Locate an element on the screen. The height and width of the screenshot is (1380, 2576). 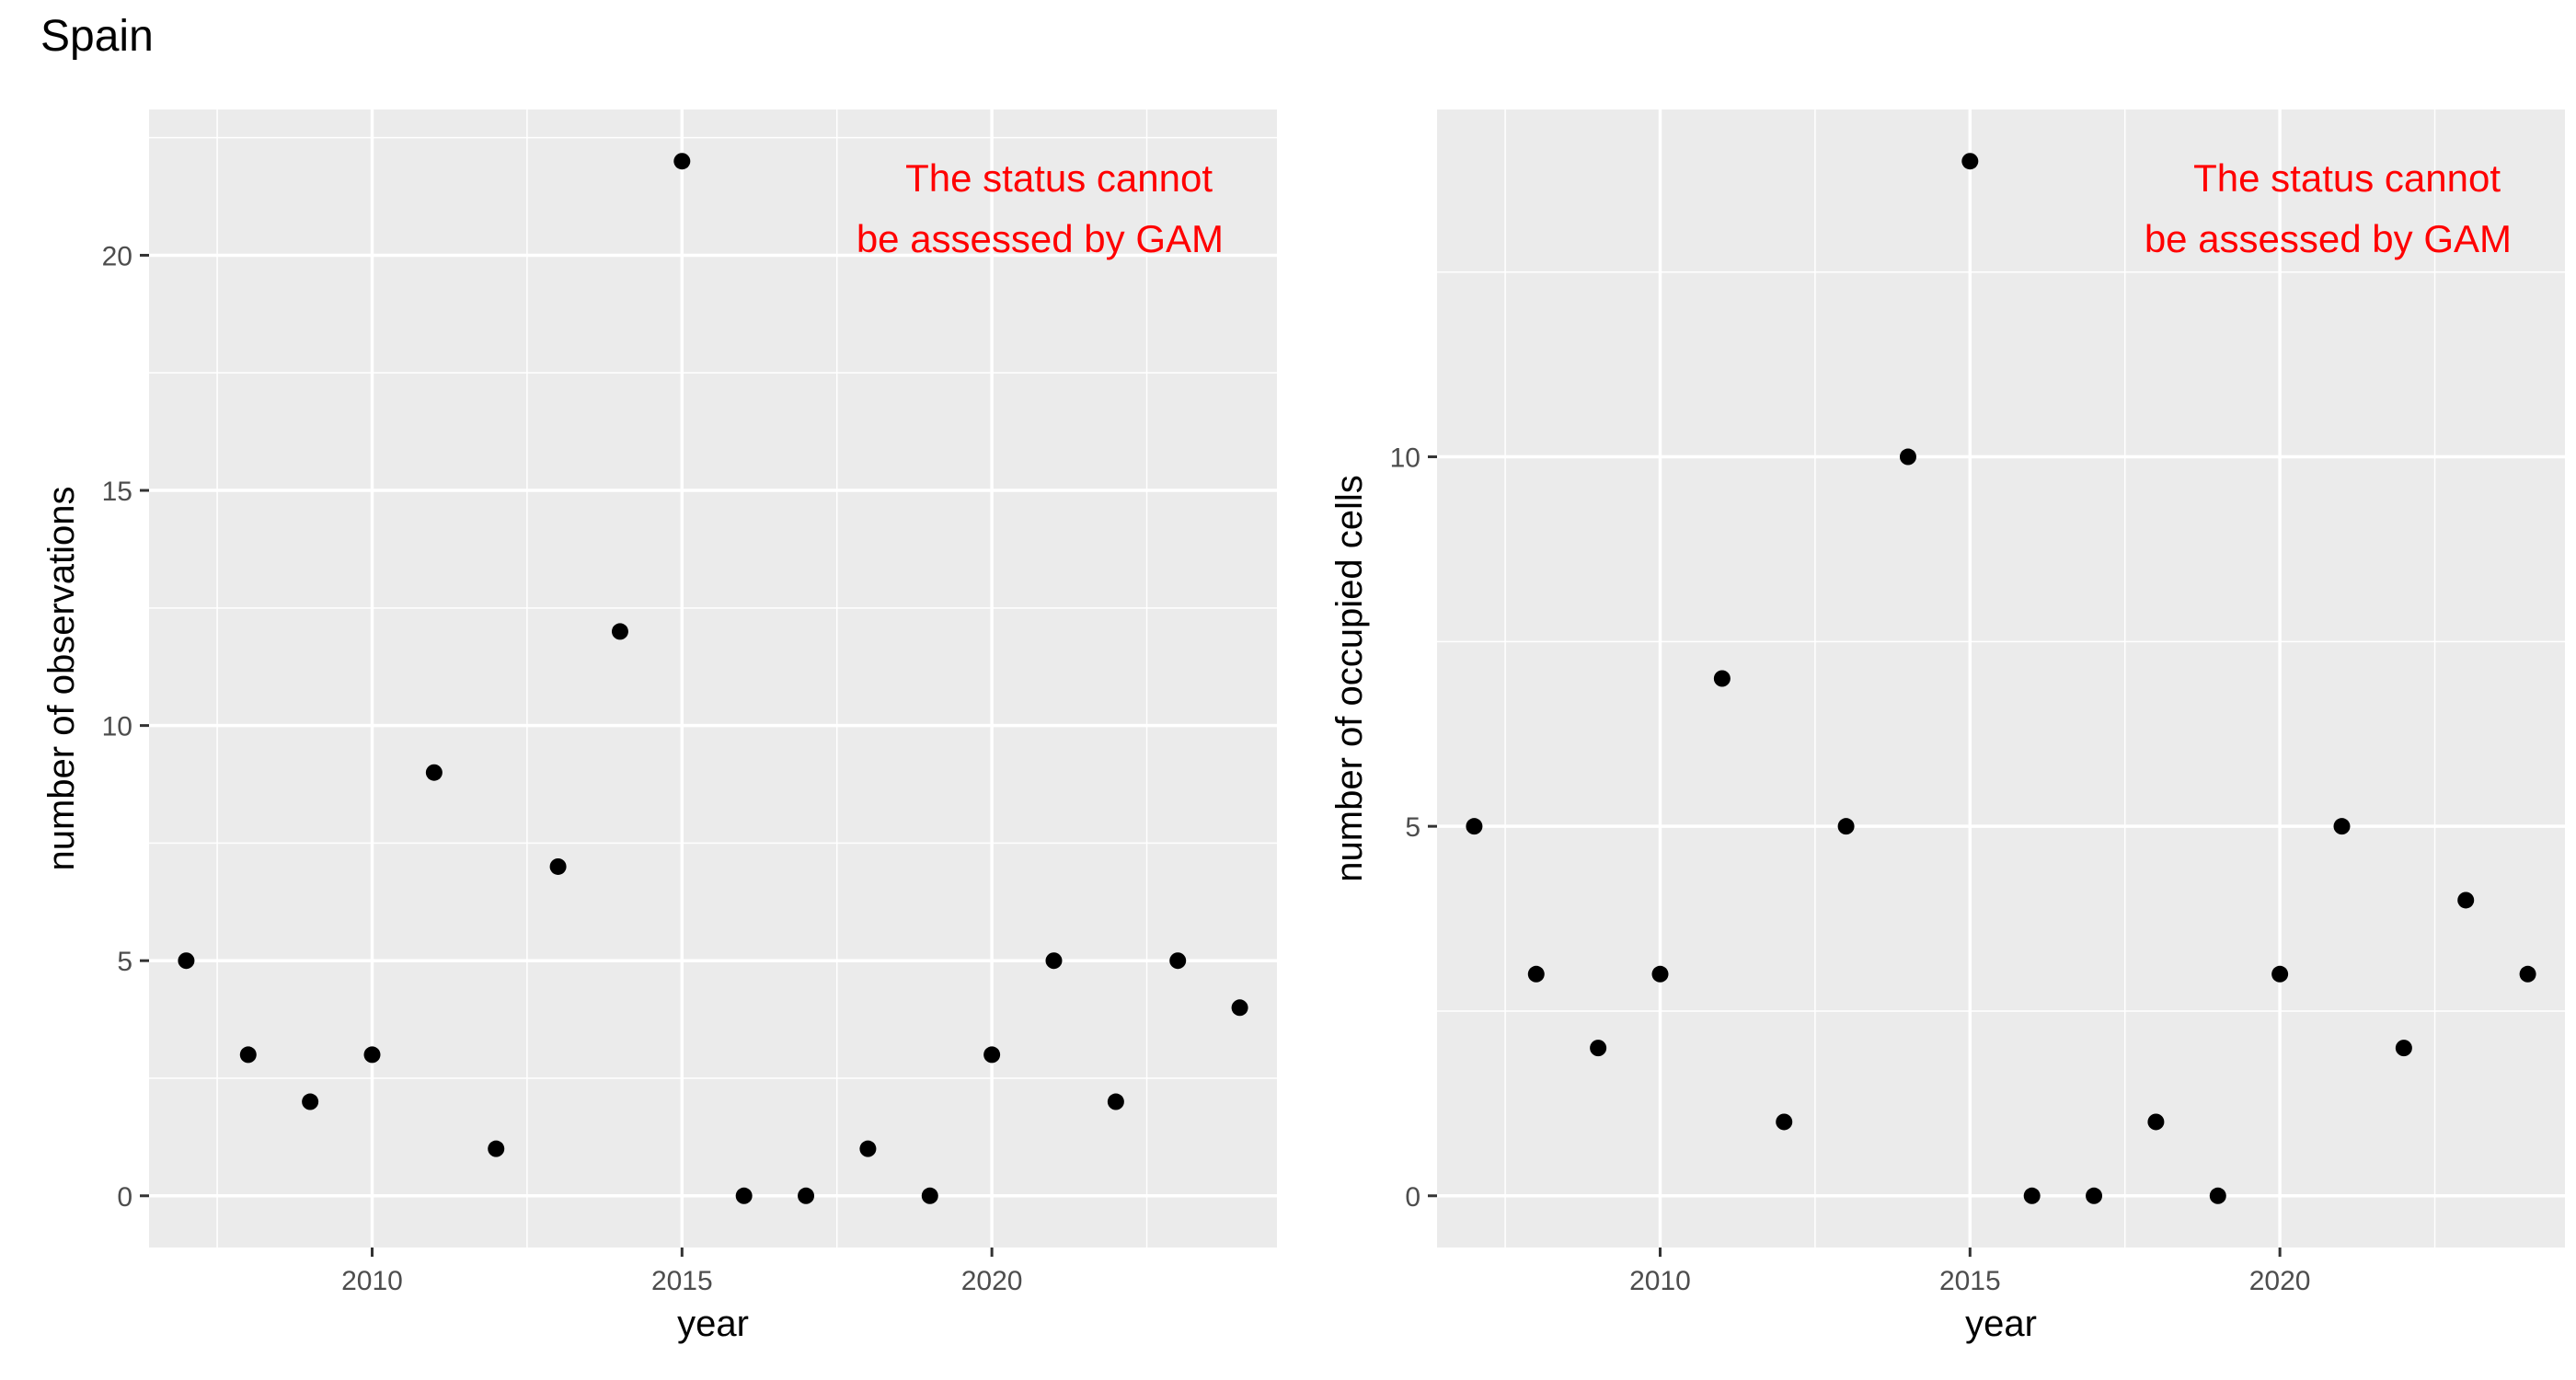
y-axis-title: number of occupied cells is located at coordinates (1349, 678).